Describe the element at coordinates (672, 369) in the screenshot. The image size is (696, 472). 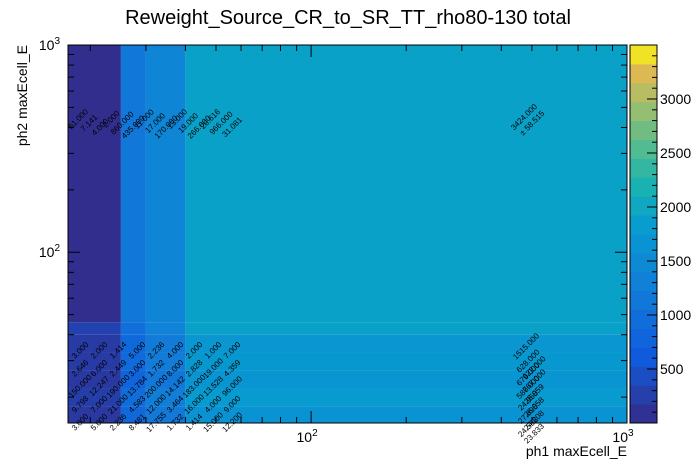
I see `colorbar-tick-label: 500` at that location.